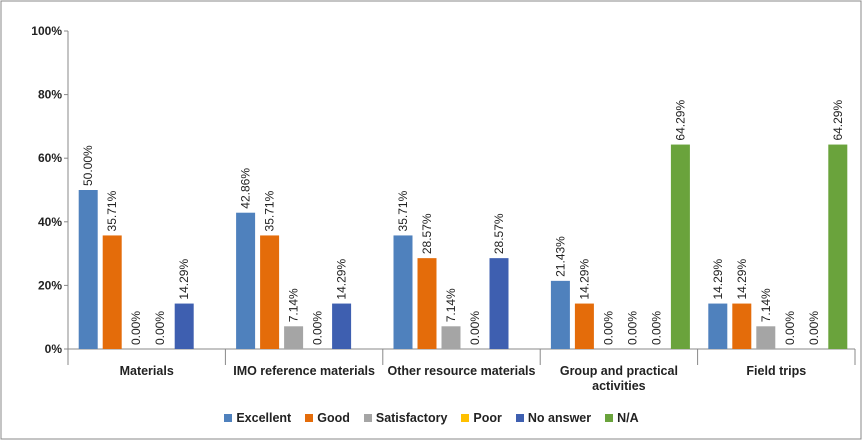 The height and width of the screenshot is (441, 863). Describe the element at coordinates (487, 418) in the screenshot. I see `legend-label: Poor` at that location.